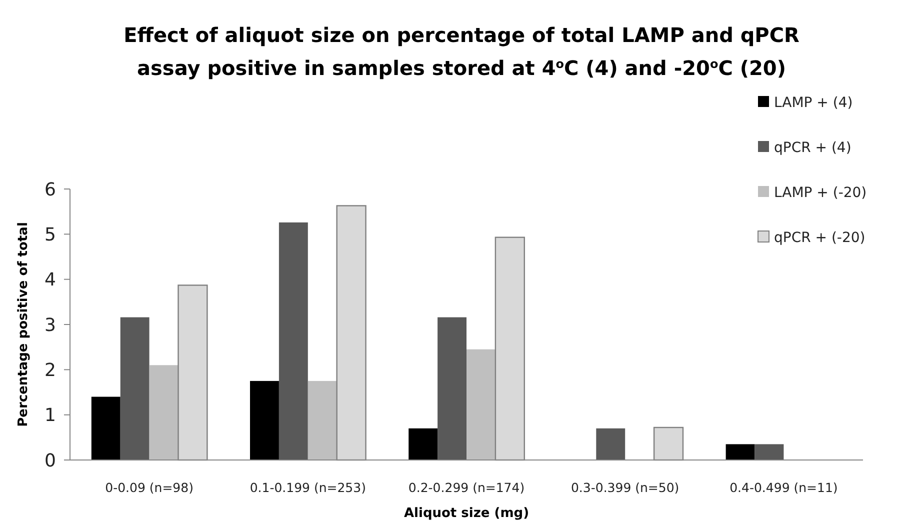 The image size is (903, 527). Describe the element at coordinates (467, 513) in the screenshot. I see `x-axis-title: Aliquot size (mg)` at that location.